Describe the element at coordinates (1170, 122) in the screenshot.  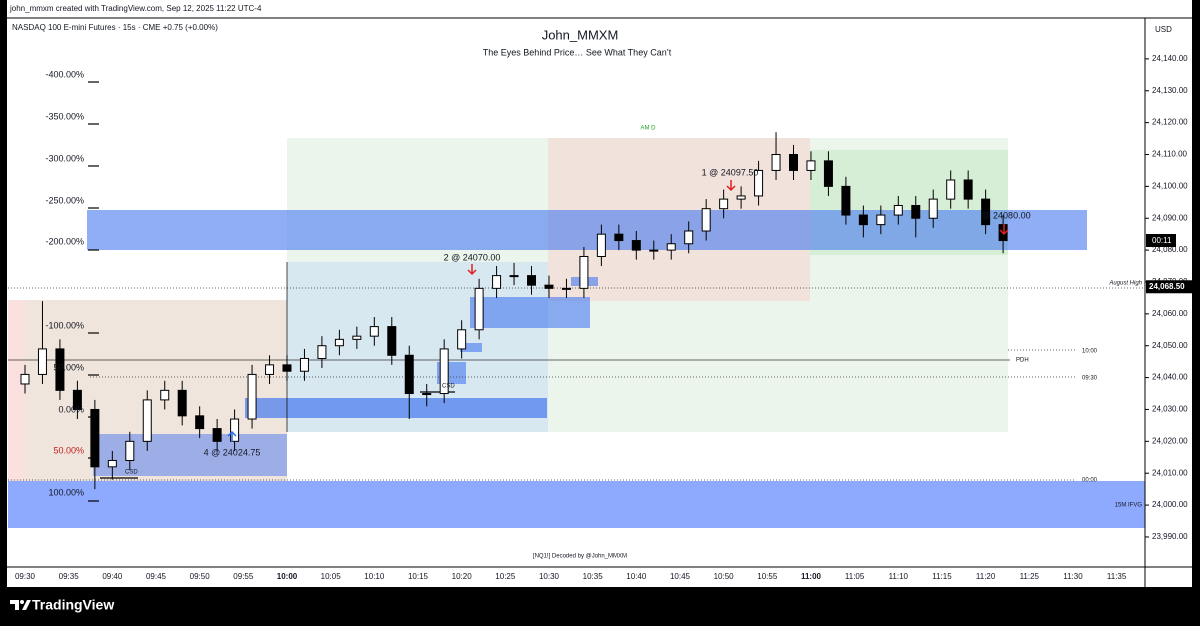
I see `y-tick-label: 24,120.00` at that location.